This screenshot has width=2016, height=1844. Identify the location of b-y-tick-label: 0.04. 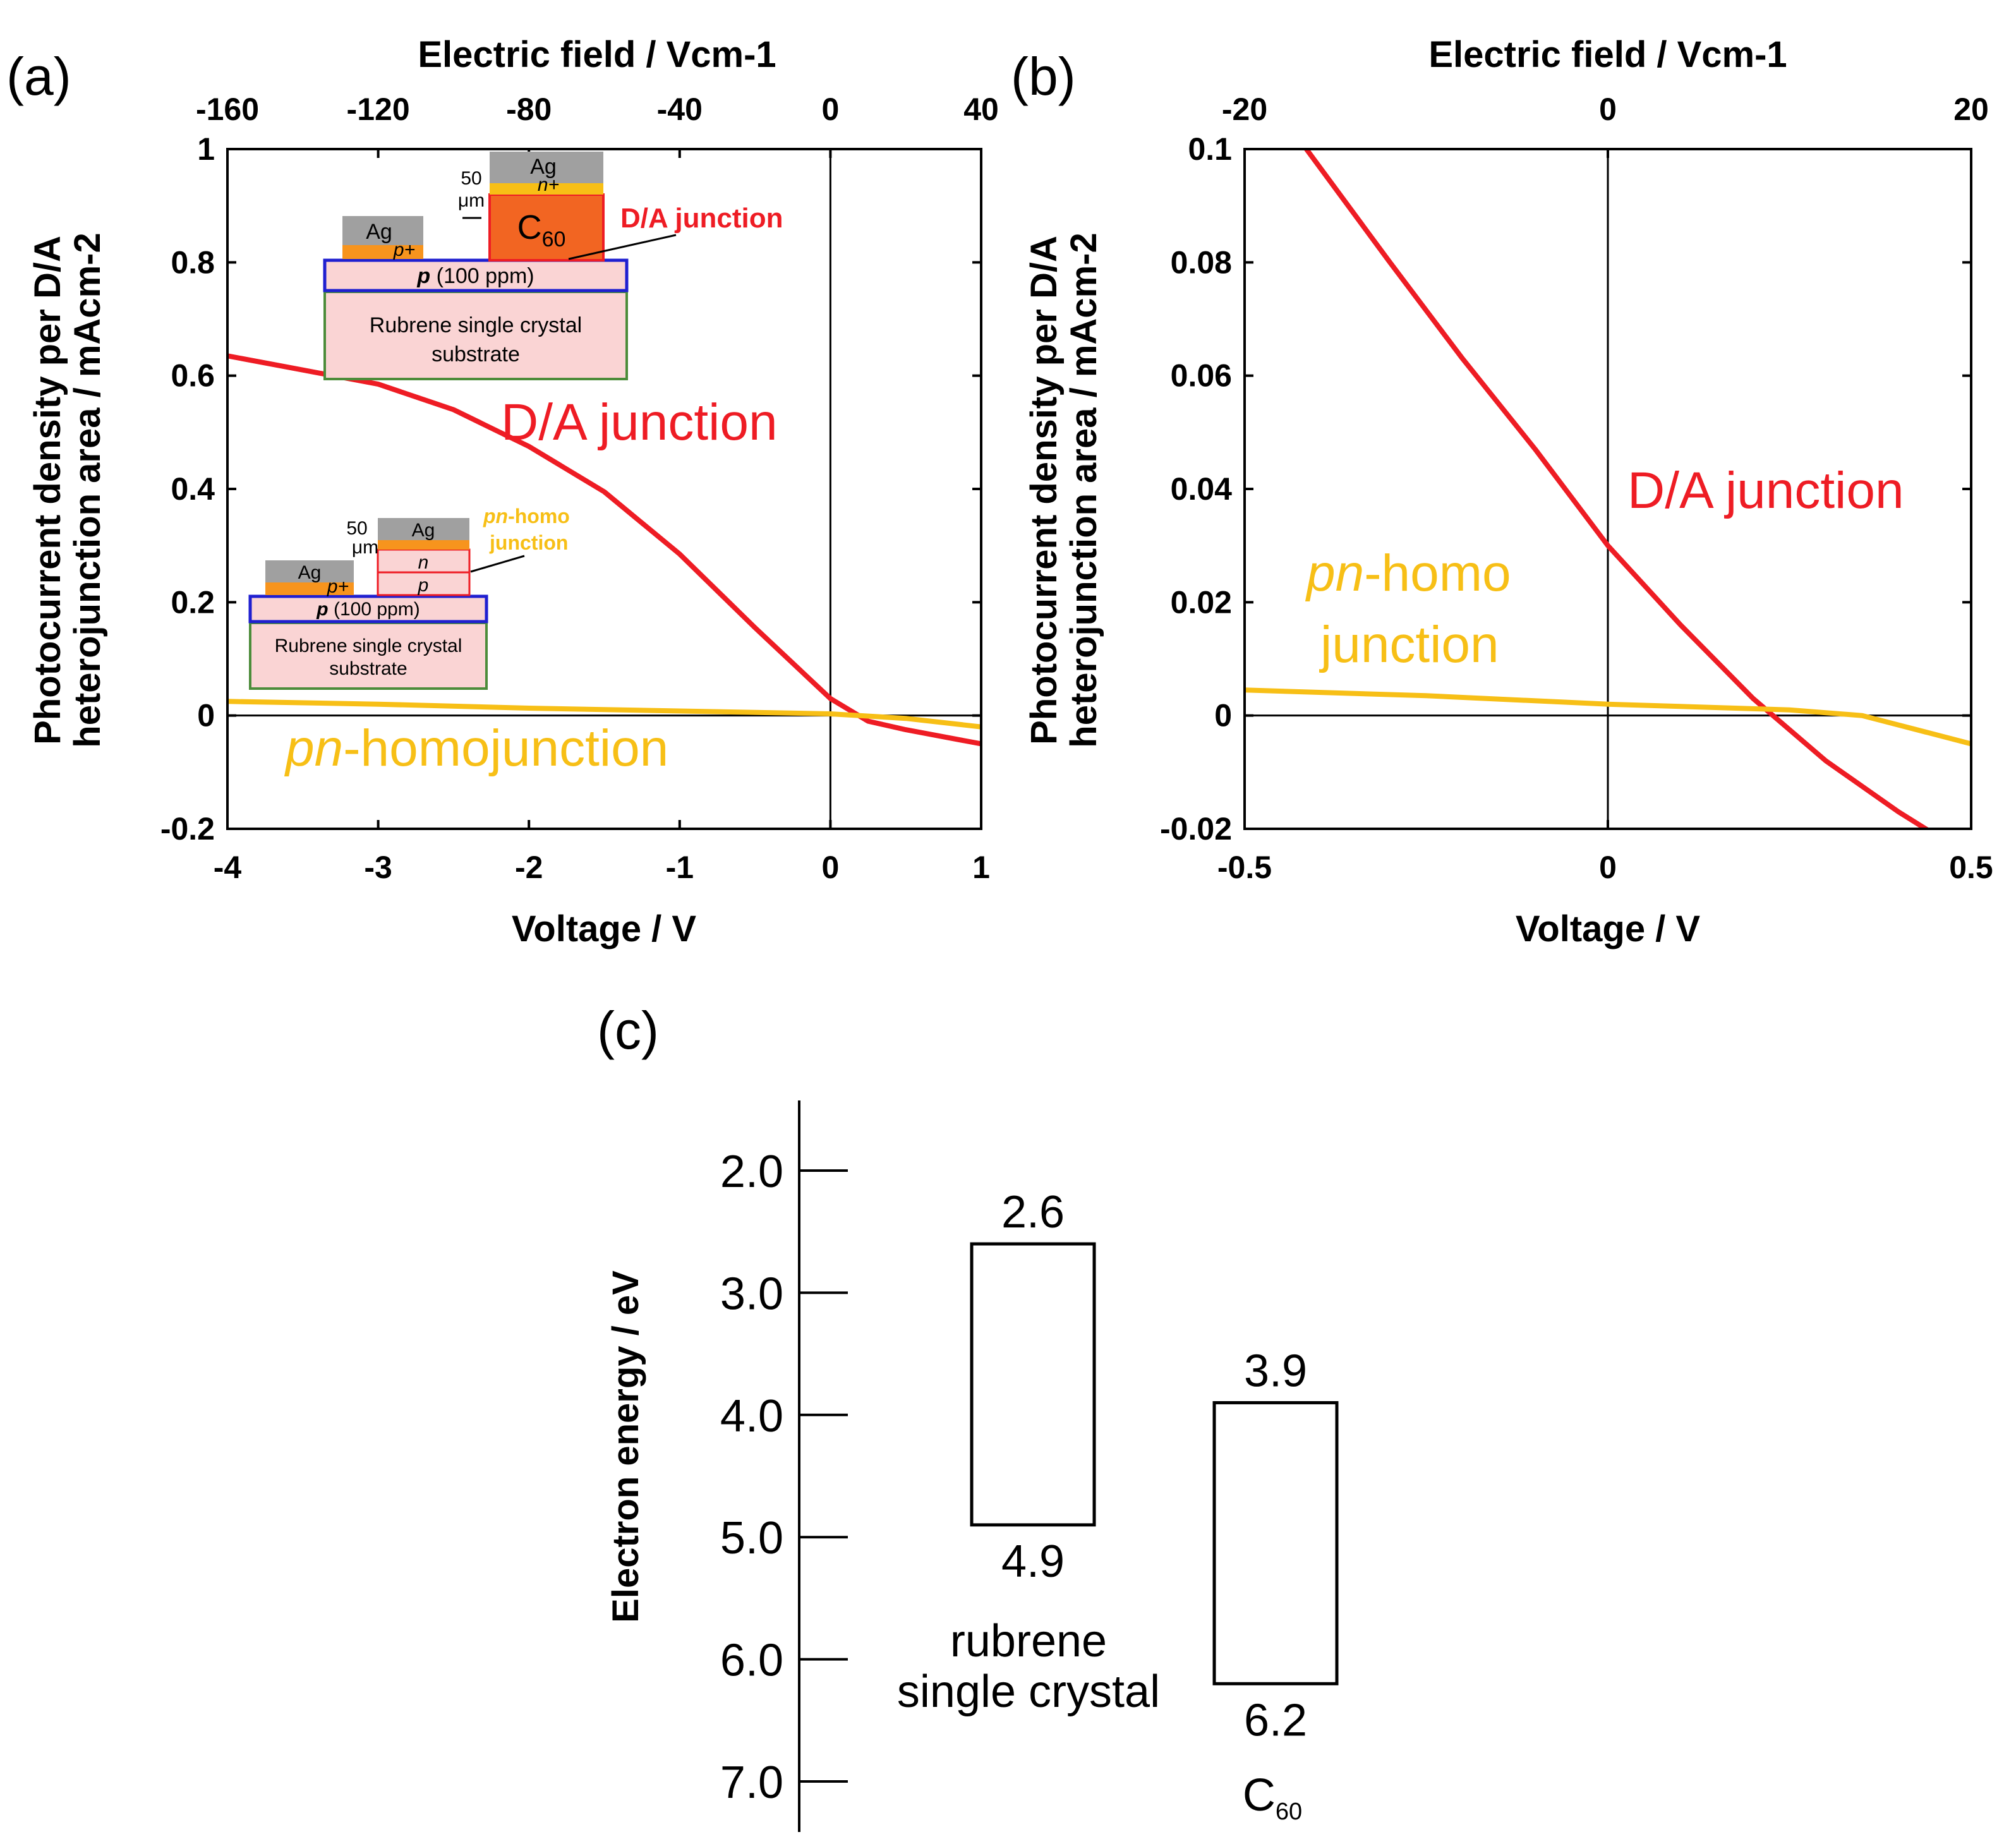
(1202, 489).